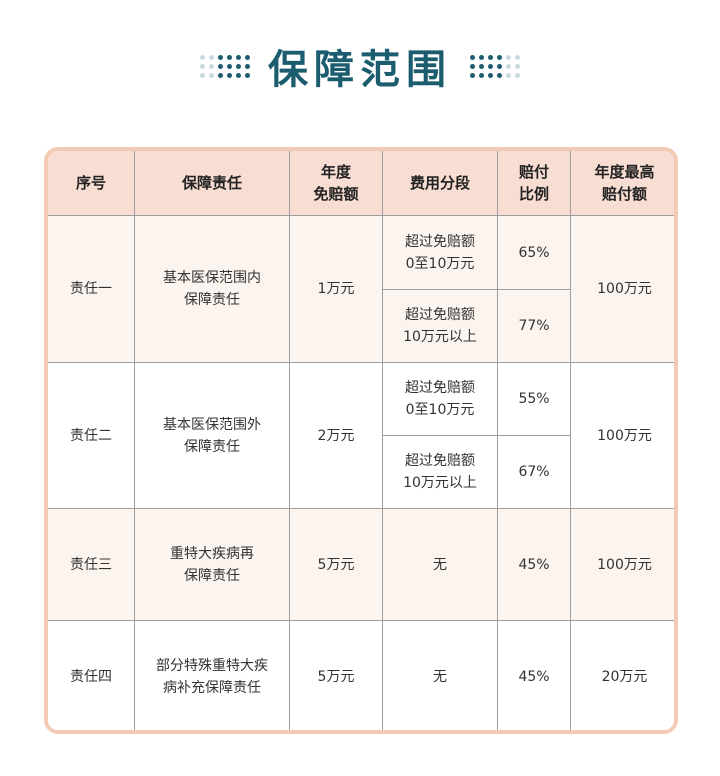  Describe the element at coordinates (534, 675) in the screenshot. I see `row4-ratio: 45%` at that location.